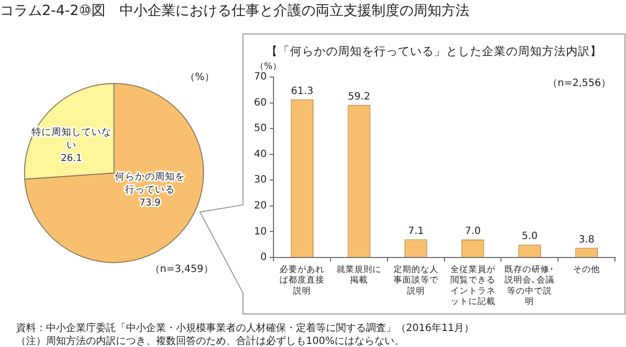 The height and width of the screenshot is (347, 626). What do you see at coordinates (260, 180) in the screenshot?
I see `y-tick-label: 30` at bounding box center [260, 180].